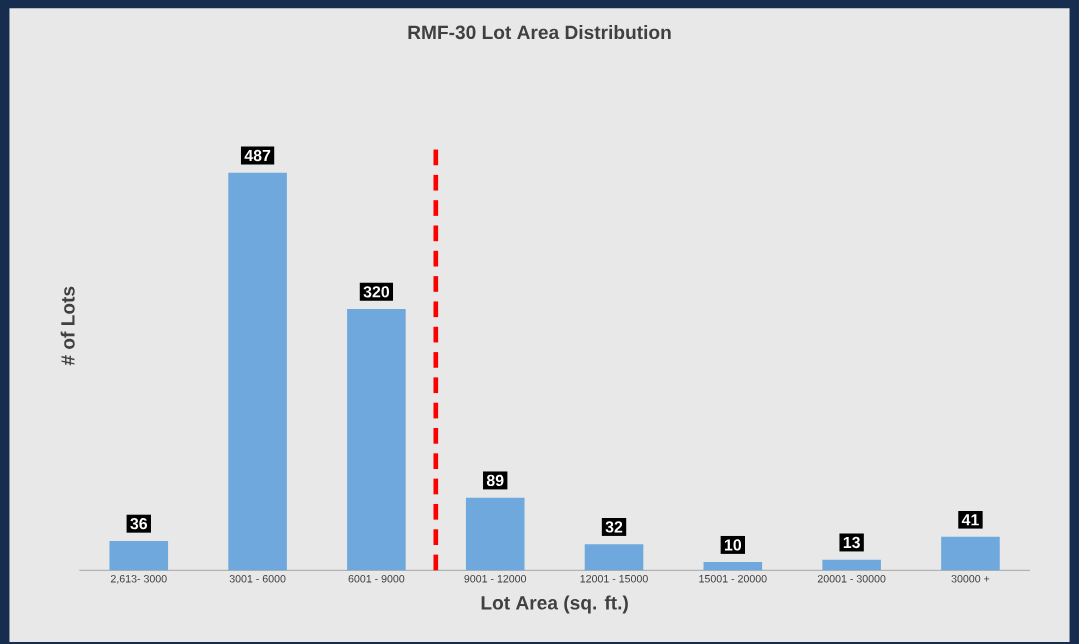 The image size is (1079, 644). What do you see at coordinates (495, 578) in the screenshot?
I see `x-tick-label: 9001 - 12000` at bounding box center [495, 578].